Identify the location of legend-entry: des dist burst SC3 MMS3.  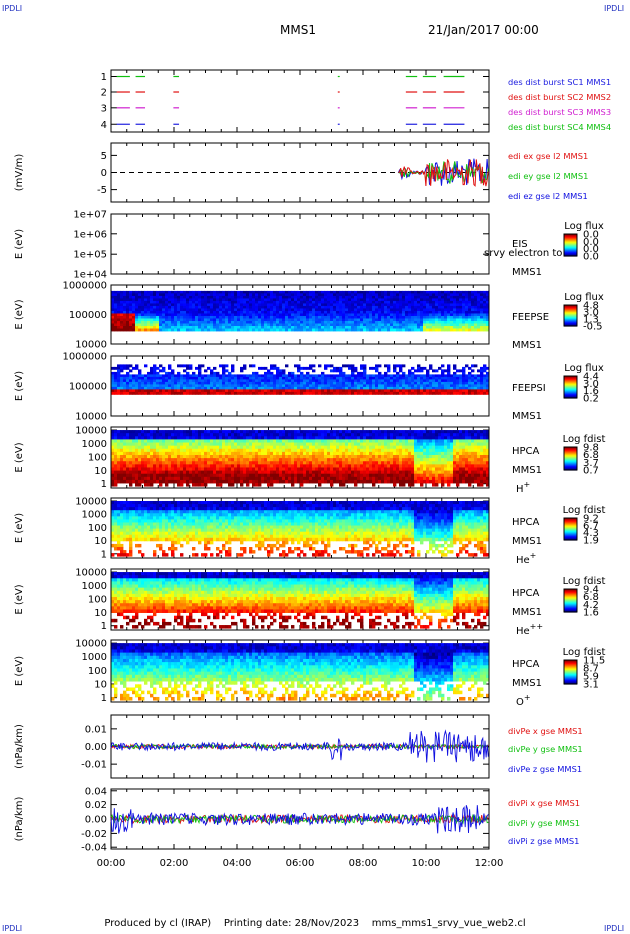
(559, 112).